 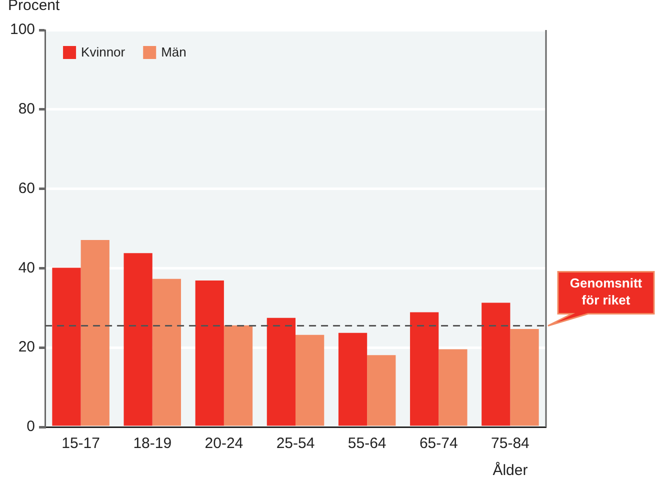 I want to click on y-tick-label: 0, so click(x=31, y=427).